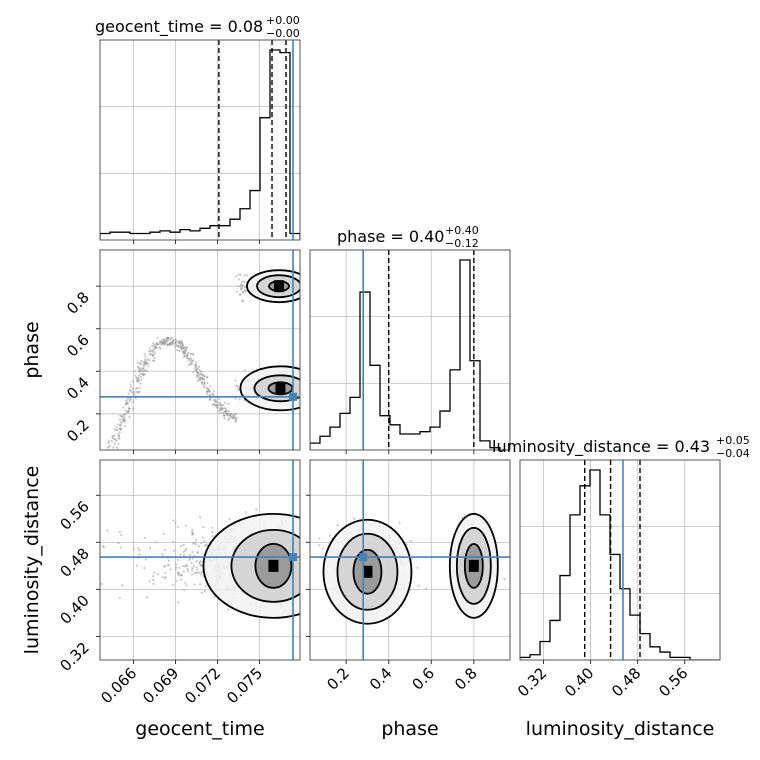 Image resolution: width=760 pixels, height=760 pixels. What do you see at coordinates (601, 447) in the screenshot?
I see `title-luminosity-distance: luminosity_distance = 0.43` at bounding box center [601, 447].